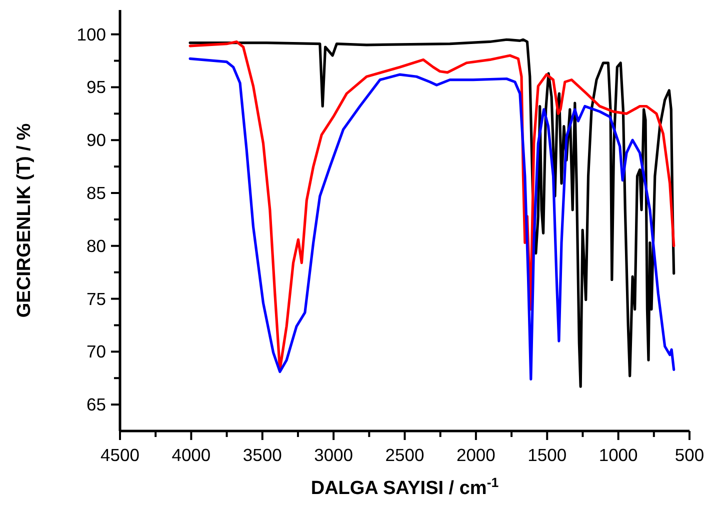 Image resolution: width=712 pixels, height=514 pixels. I want to click on y-tick-label: 100, so click(91, 34).